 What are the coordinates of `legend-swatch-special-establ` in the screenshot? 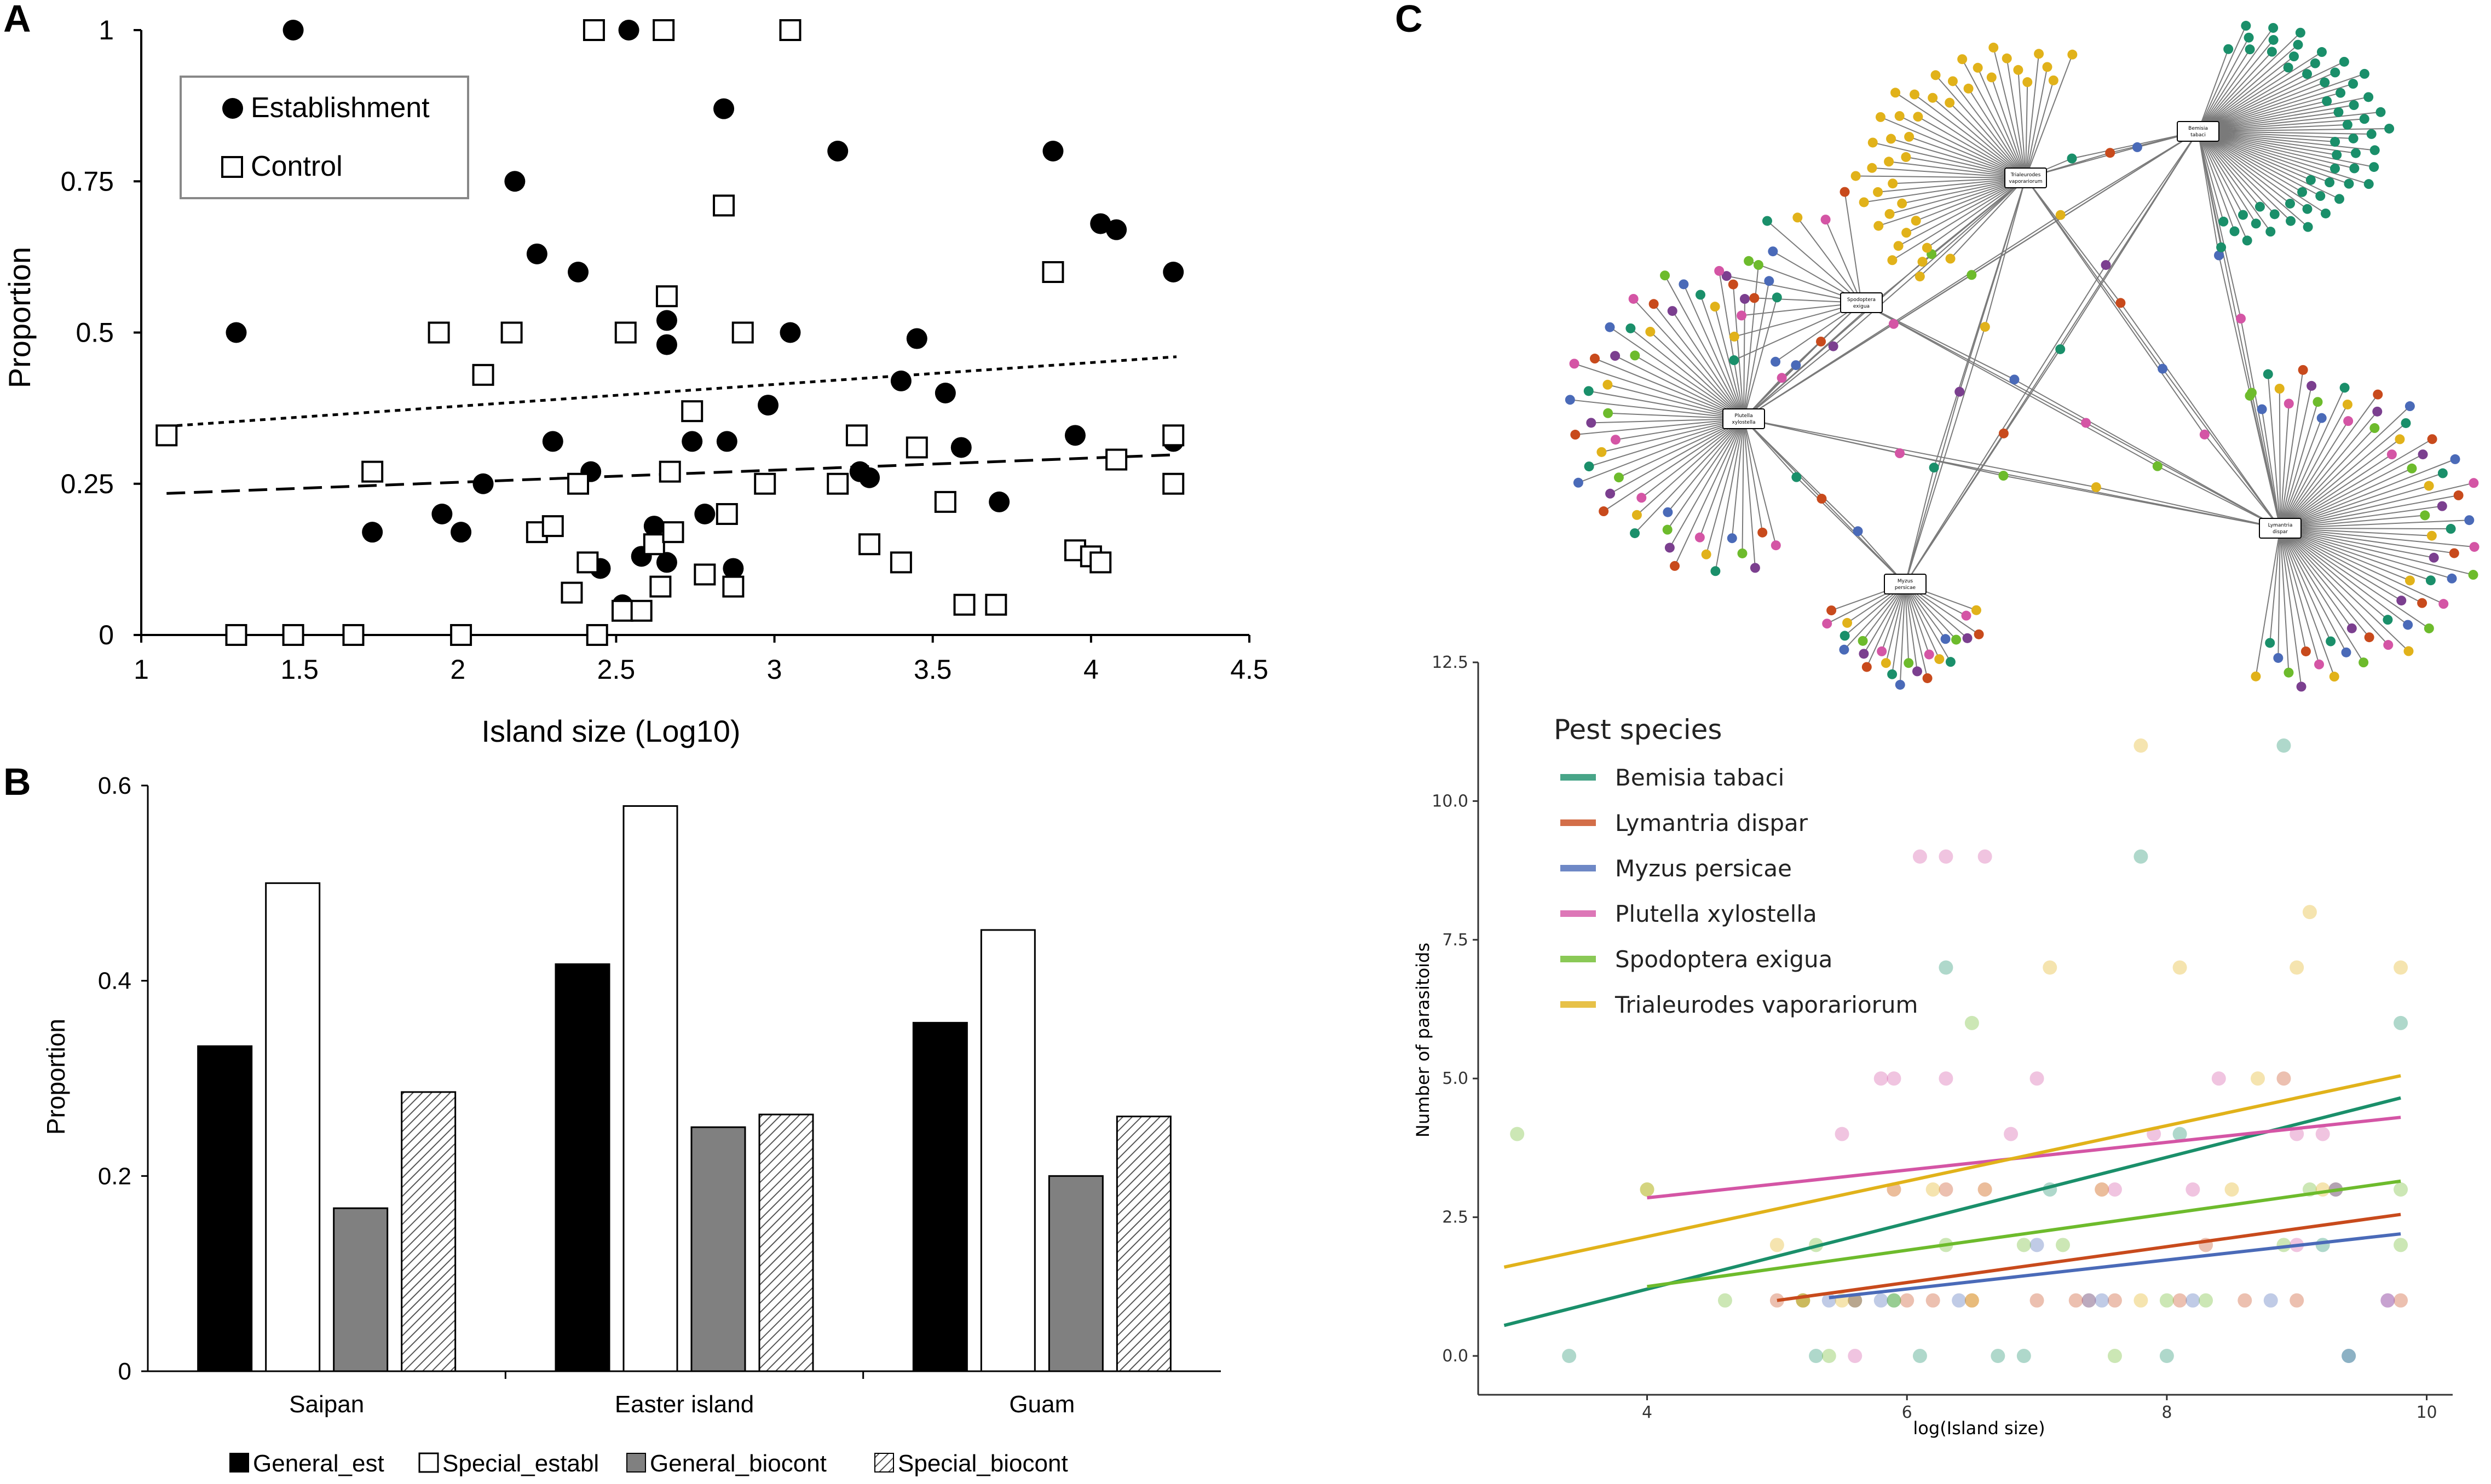 It's located at (428, 1462).